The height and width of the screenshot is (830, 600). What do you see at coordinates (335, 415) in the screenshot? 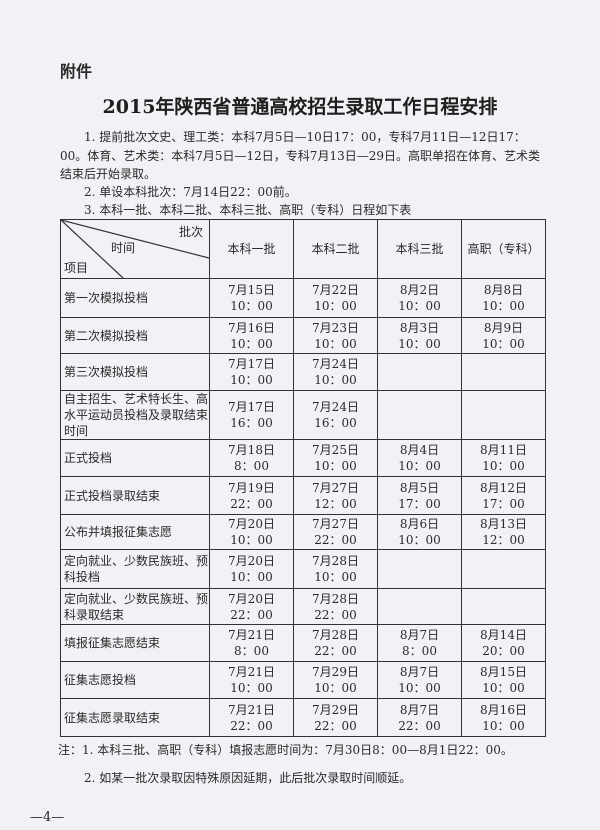
I see `schedule-cell: 7月24日 16：00` at bounding box center [335, 415].